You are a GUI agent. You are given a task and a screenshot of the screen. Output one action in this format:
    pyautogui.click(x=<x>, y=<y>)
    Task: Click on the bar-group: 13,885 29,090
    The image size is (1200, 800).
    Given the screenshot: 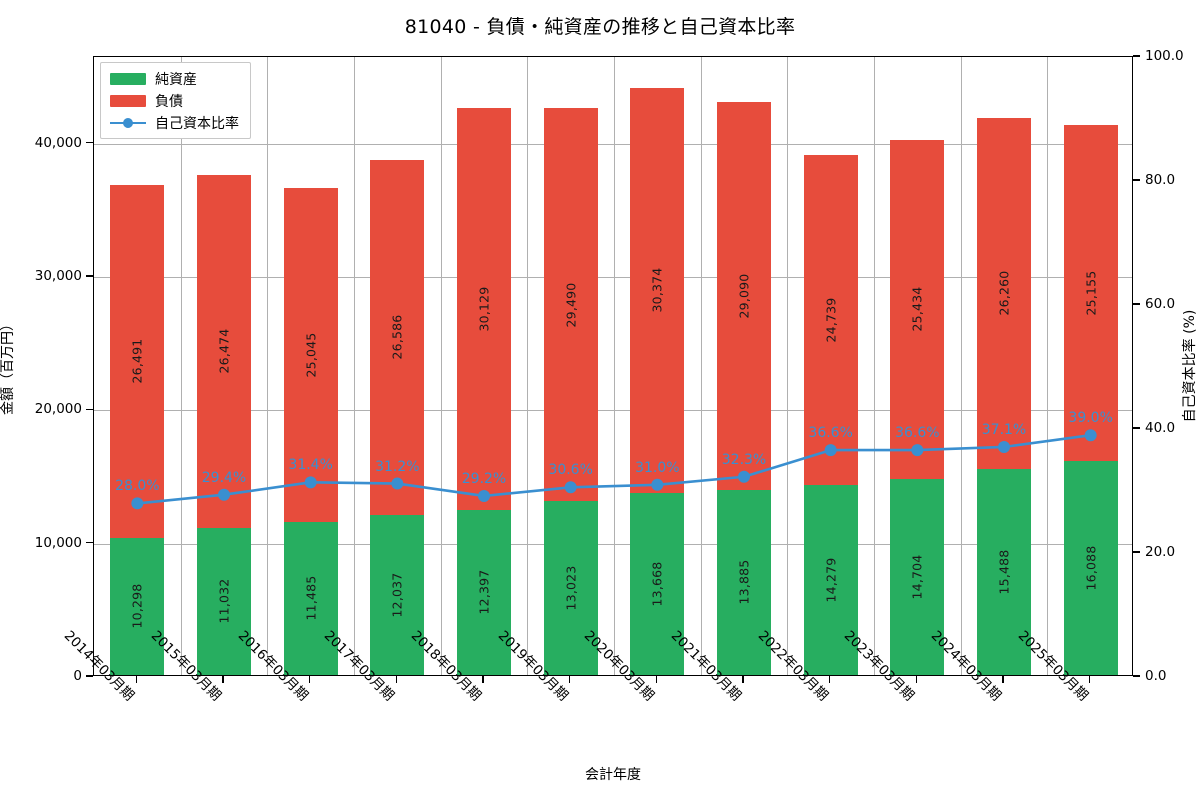 What is the action you would take?
    pyautogui.click(x=744, y=388)
    